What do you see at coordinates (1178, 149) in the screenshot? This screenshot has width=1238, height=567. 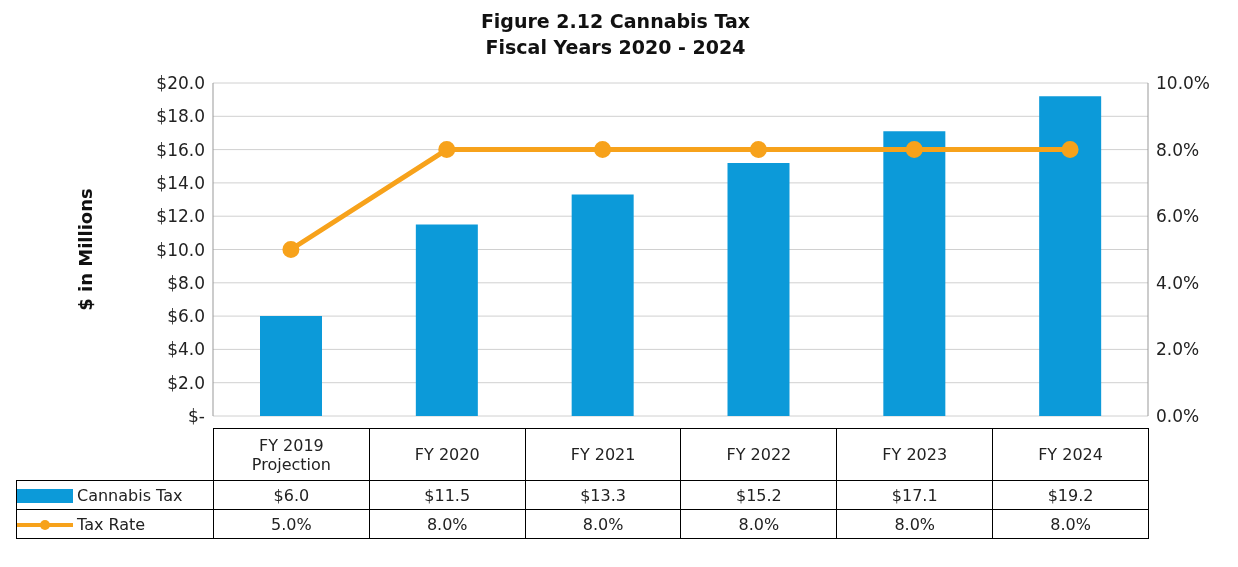 I see `y2-tick-label: 8.0%` at bounding box center [1178, 149].